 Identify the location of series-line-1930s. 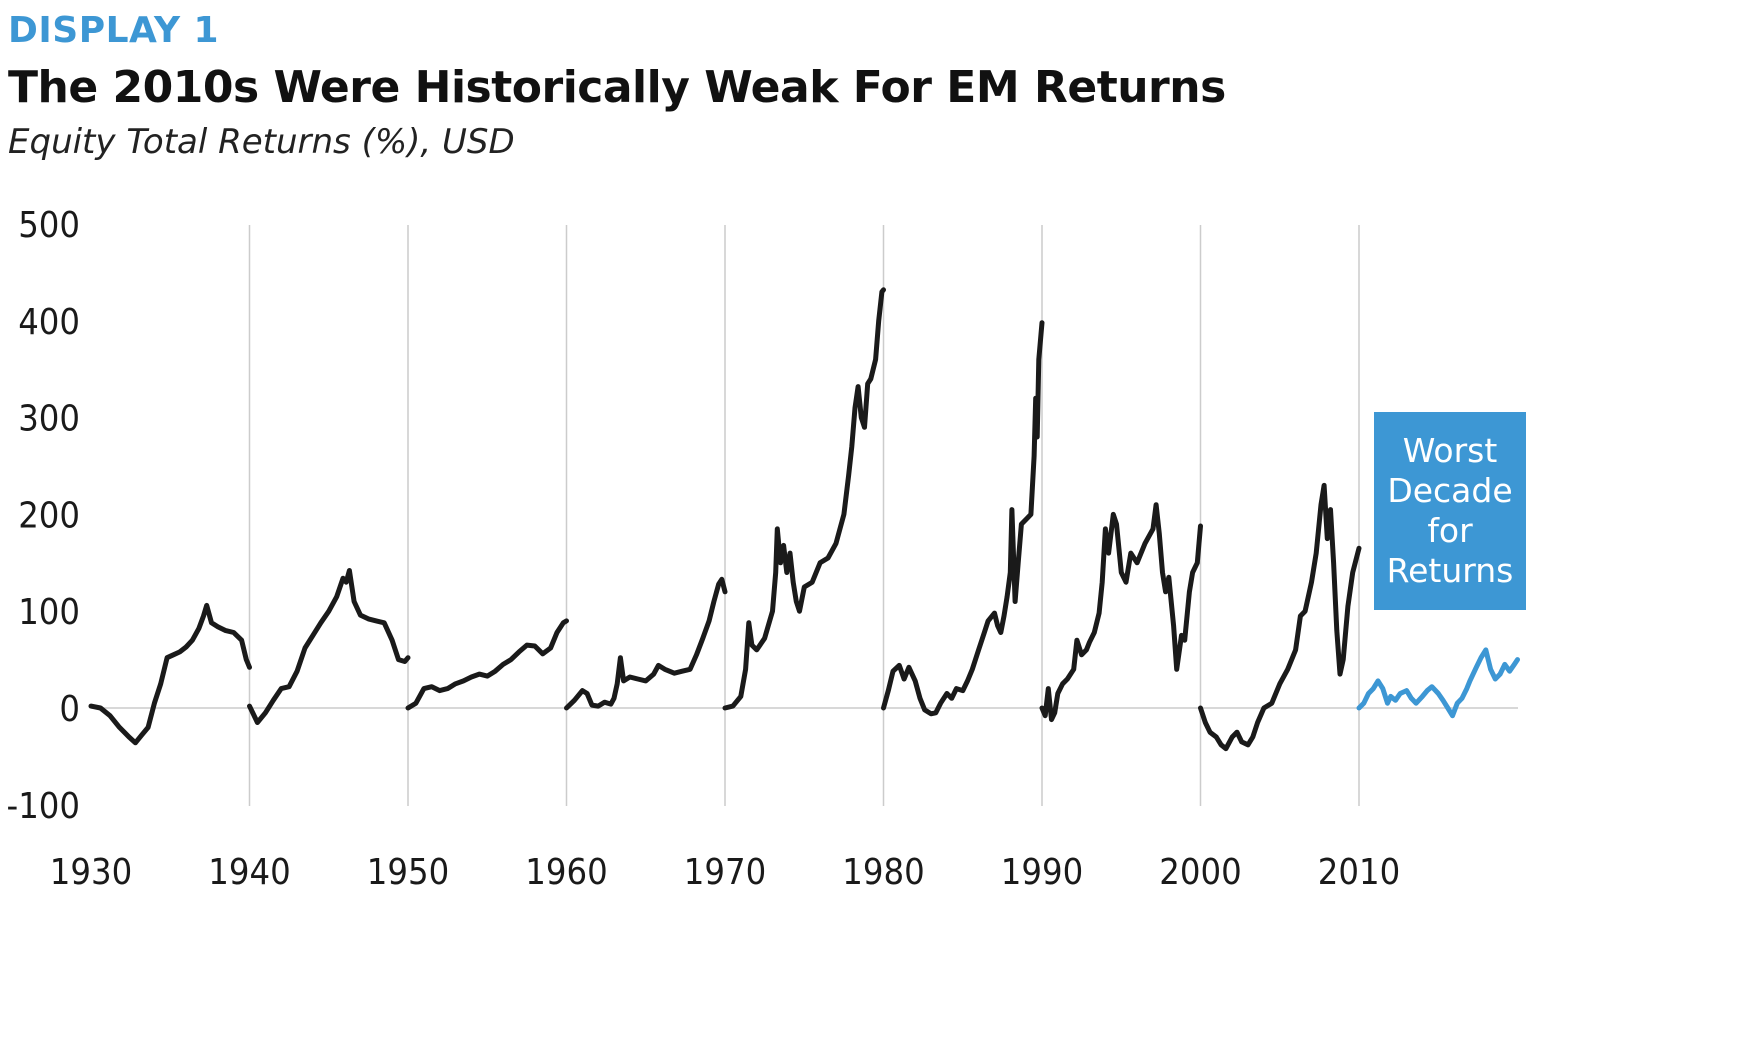
(170, 674).